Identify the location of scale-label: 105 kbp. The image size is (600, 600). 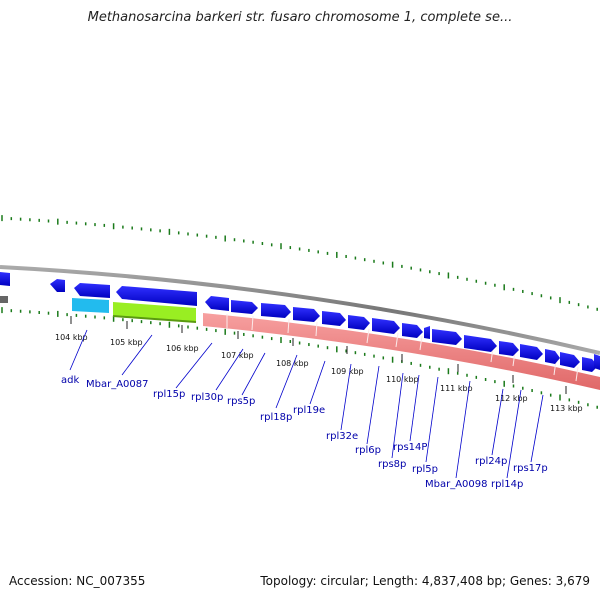
(126, 342).